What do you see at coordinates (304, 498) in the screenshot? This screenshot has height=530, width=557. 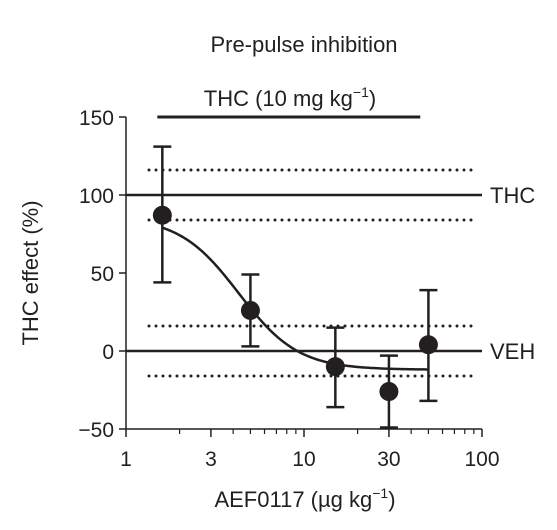 I see `x-axis-label: AEF0117 (µg kg−1)` at bounding box center [304, 498].